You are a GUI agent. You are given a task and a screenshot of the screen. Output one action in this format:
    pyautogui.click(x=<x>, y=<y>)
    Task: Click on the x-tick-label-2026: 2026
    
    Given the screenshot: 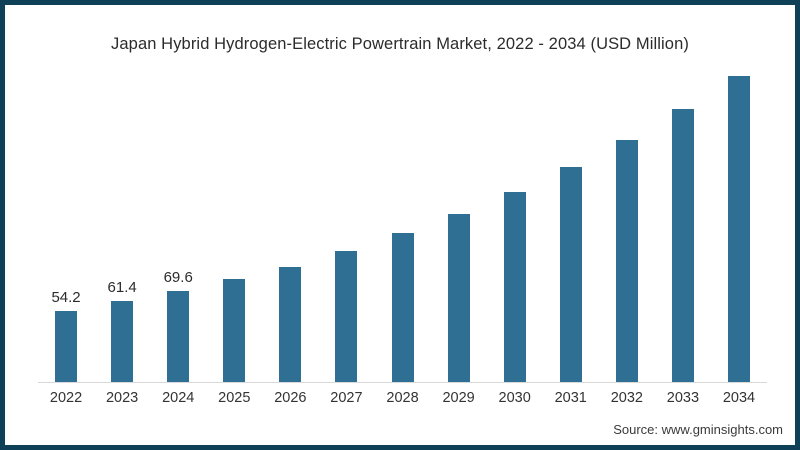 What is the action you would take?
    pyautogui.click(x=290, y=398)
    